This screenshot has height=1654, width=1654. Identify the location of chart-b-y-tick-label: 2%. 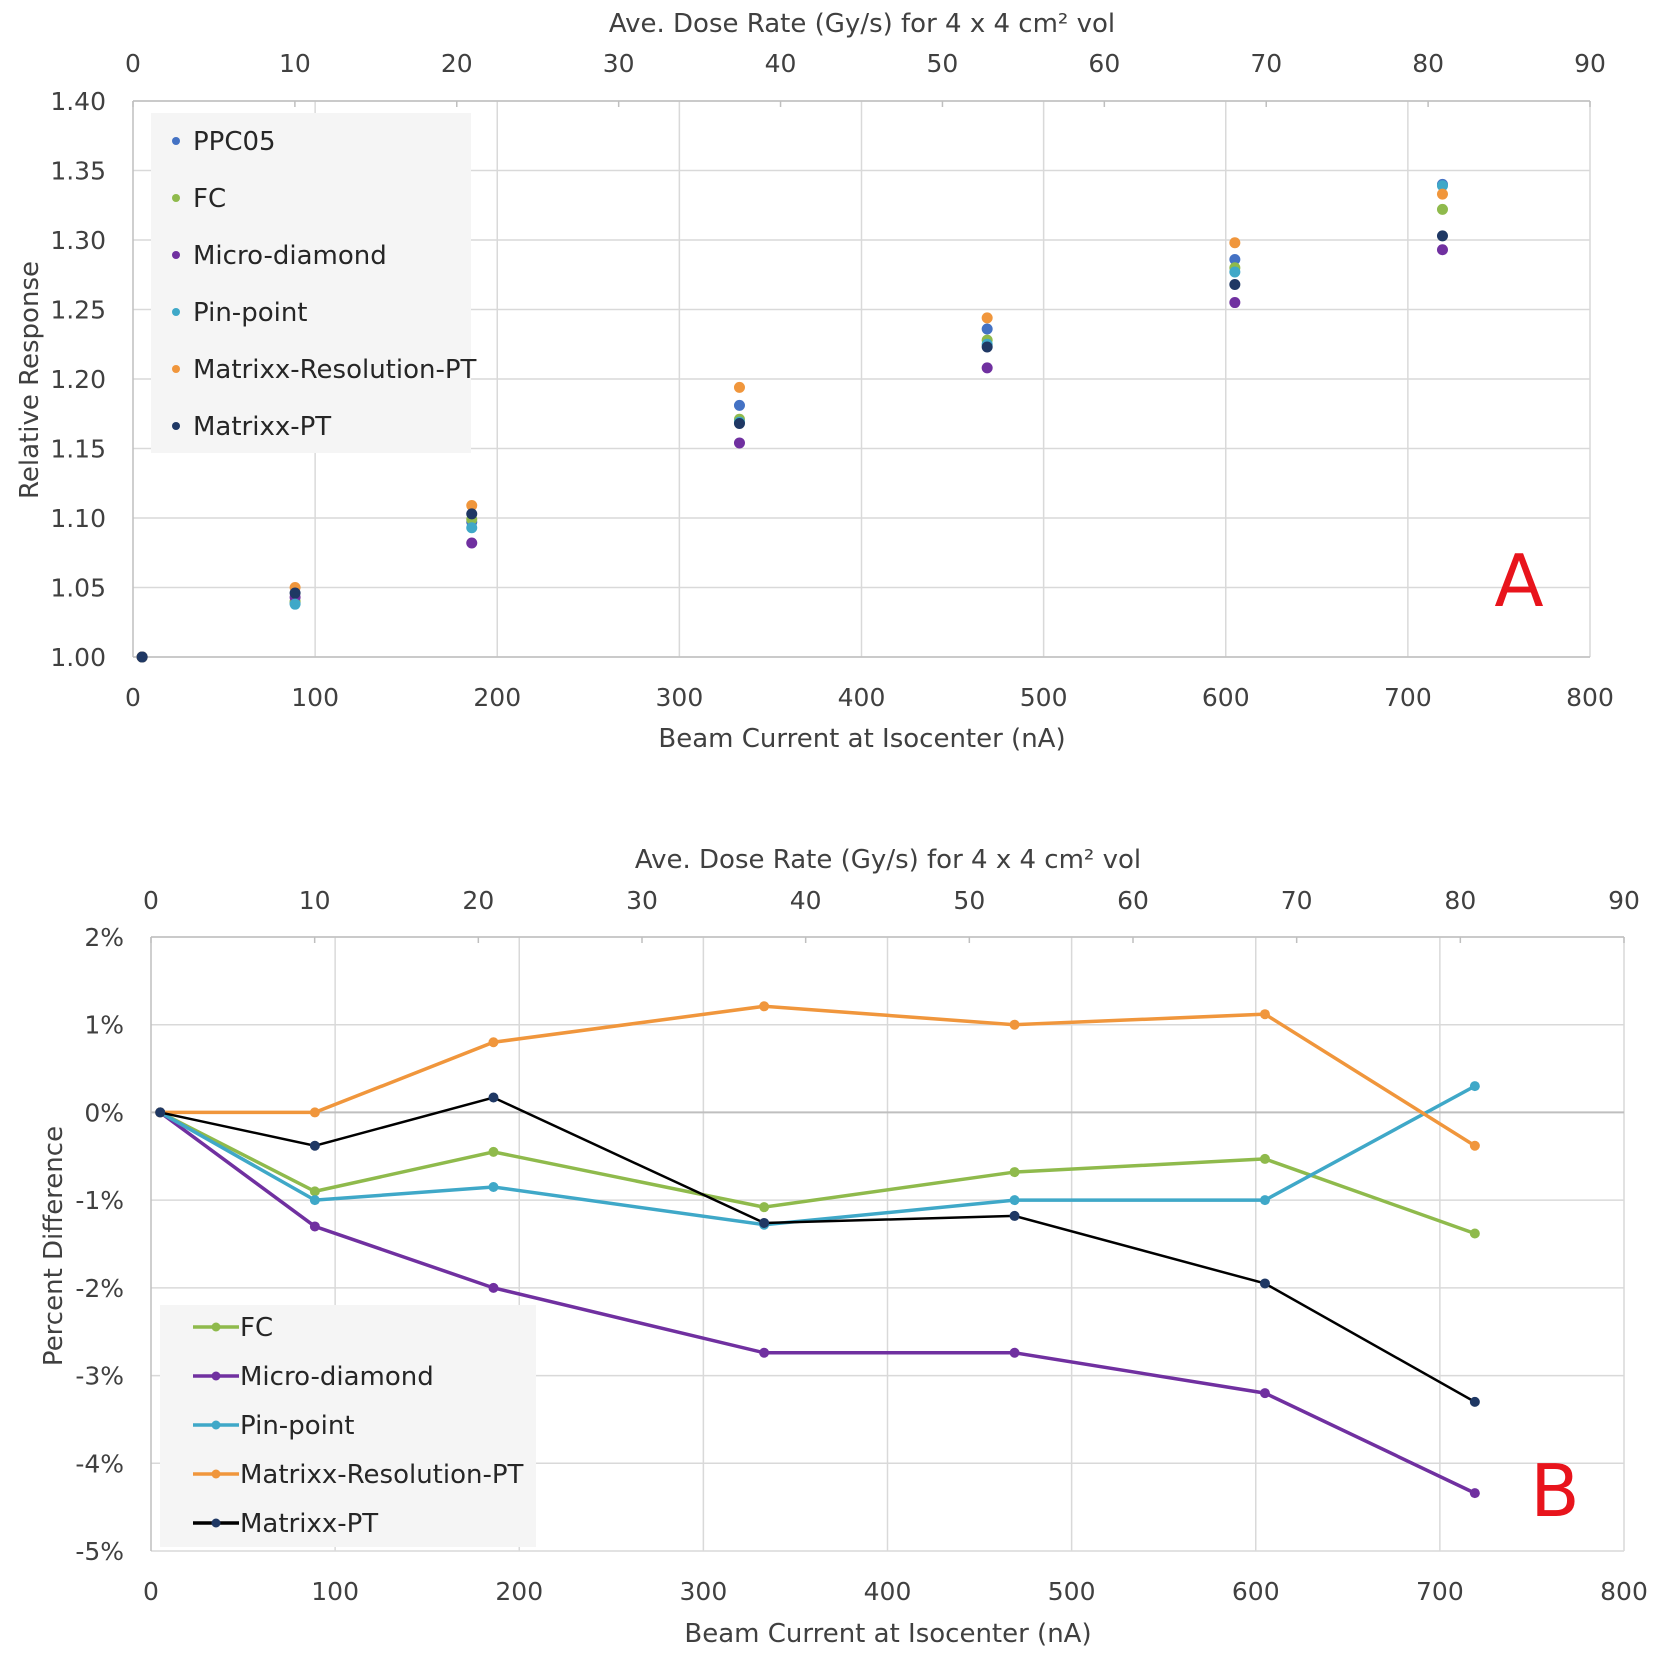
(104, 937).